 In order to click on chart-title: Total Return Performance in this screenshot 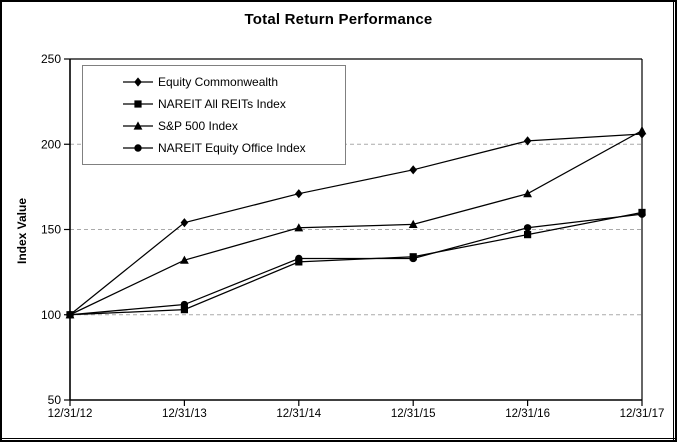, I will do `click(338, 19)`.